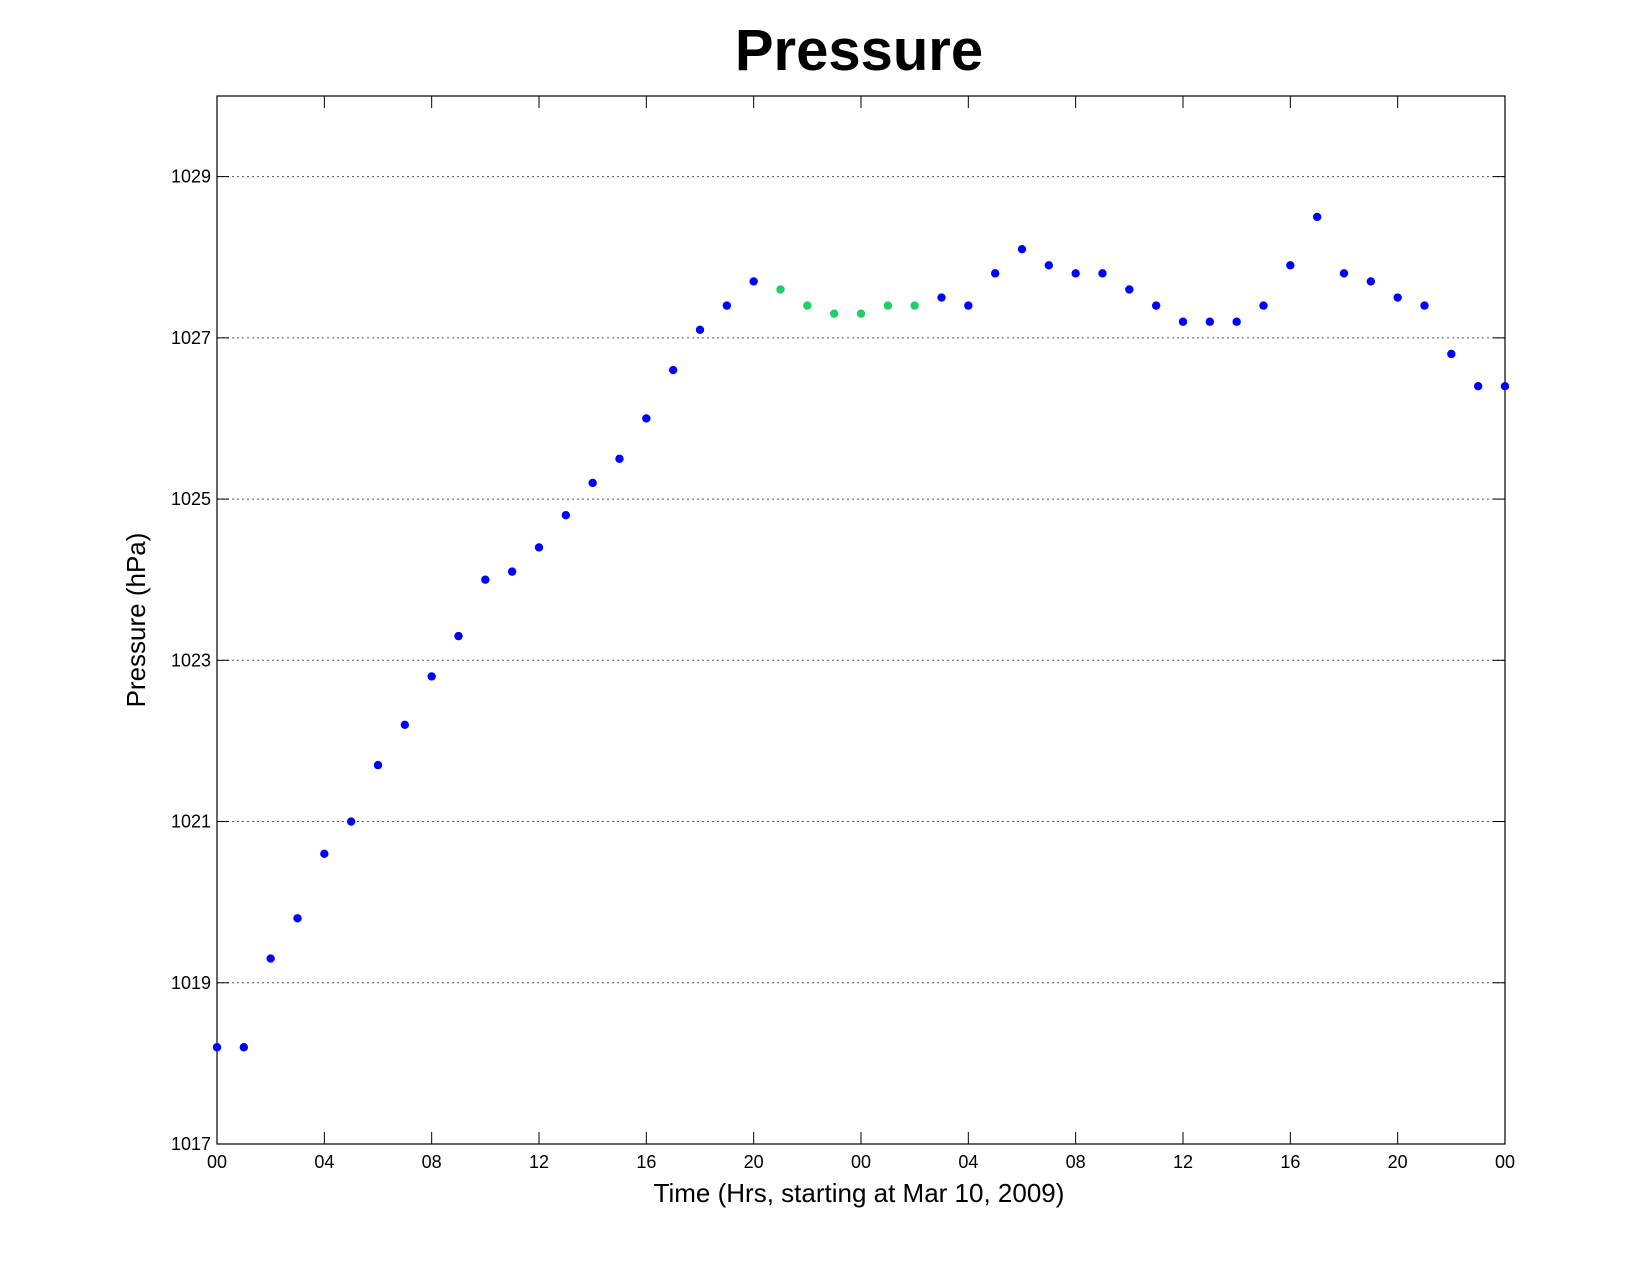  Describe the element at coordinates (191, 1144) in the screenshot. I see `y-tick-label: 1017` at that location.